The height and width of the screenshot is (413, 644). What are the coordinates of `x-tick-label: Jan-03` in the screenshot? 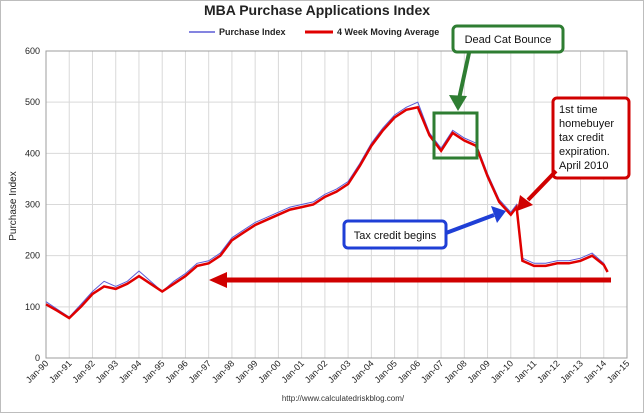 It's located at (339, 371).